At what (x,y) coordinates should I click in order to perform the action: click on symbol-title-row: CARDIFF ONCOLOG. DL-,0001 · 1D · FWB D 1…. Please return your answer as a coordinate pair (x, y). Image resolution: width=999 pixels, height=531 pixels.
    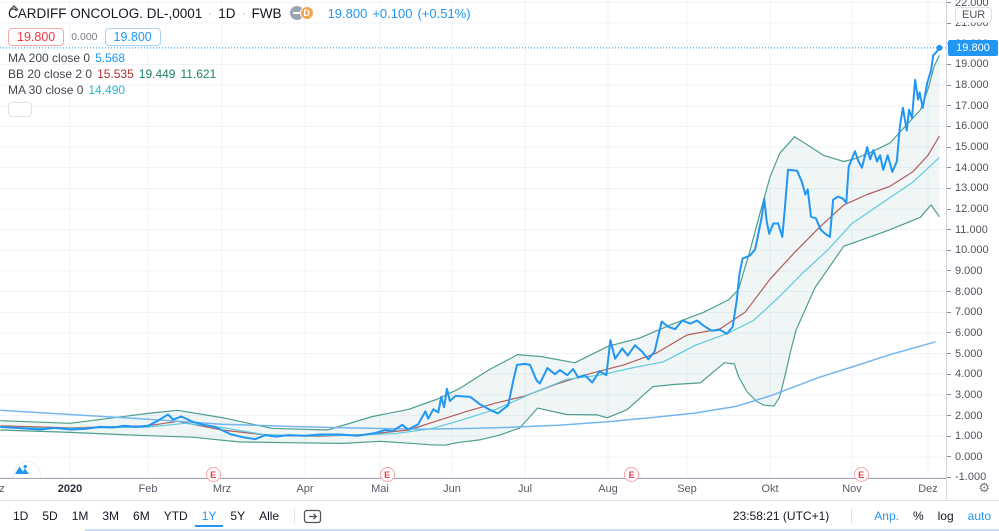
    Looking at the image, I should click on (239, 13).